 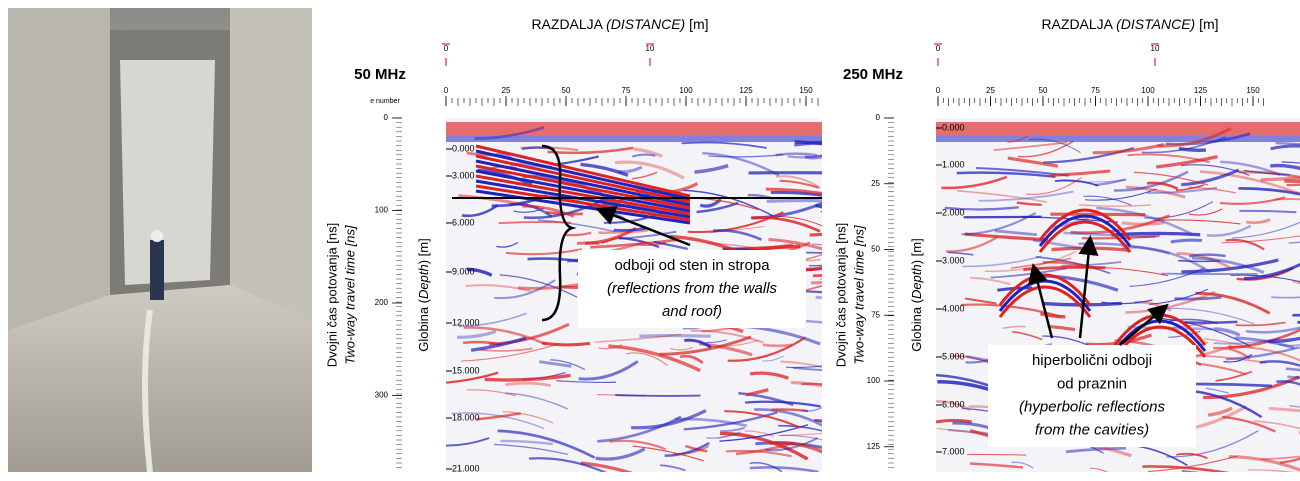 I want to click on annotation-text: od praznin, so click(x=1092, y=383).